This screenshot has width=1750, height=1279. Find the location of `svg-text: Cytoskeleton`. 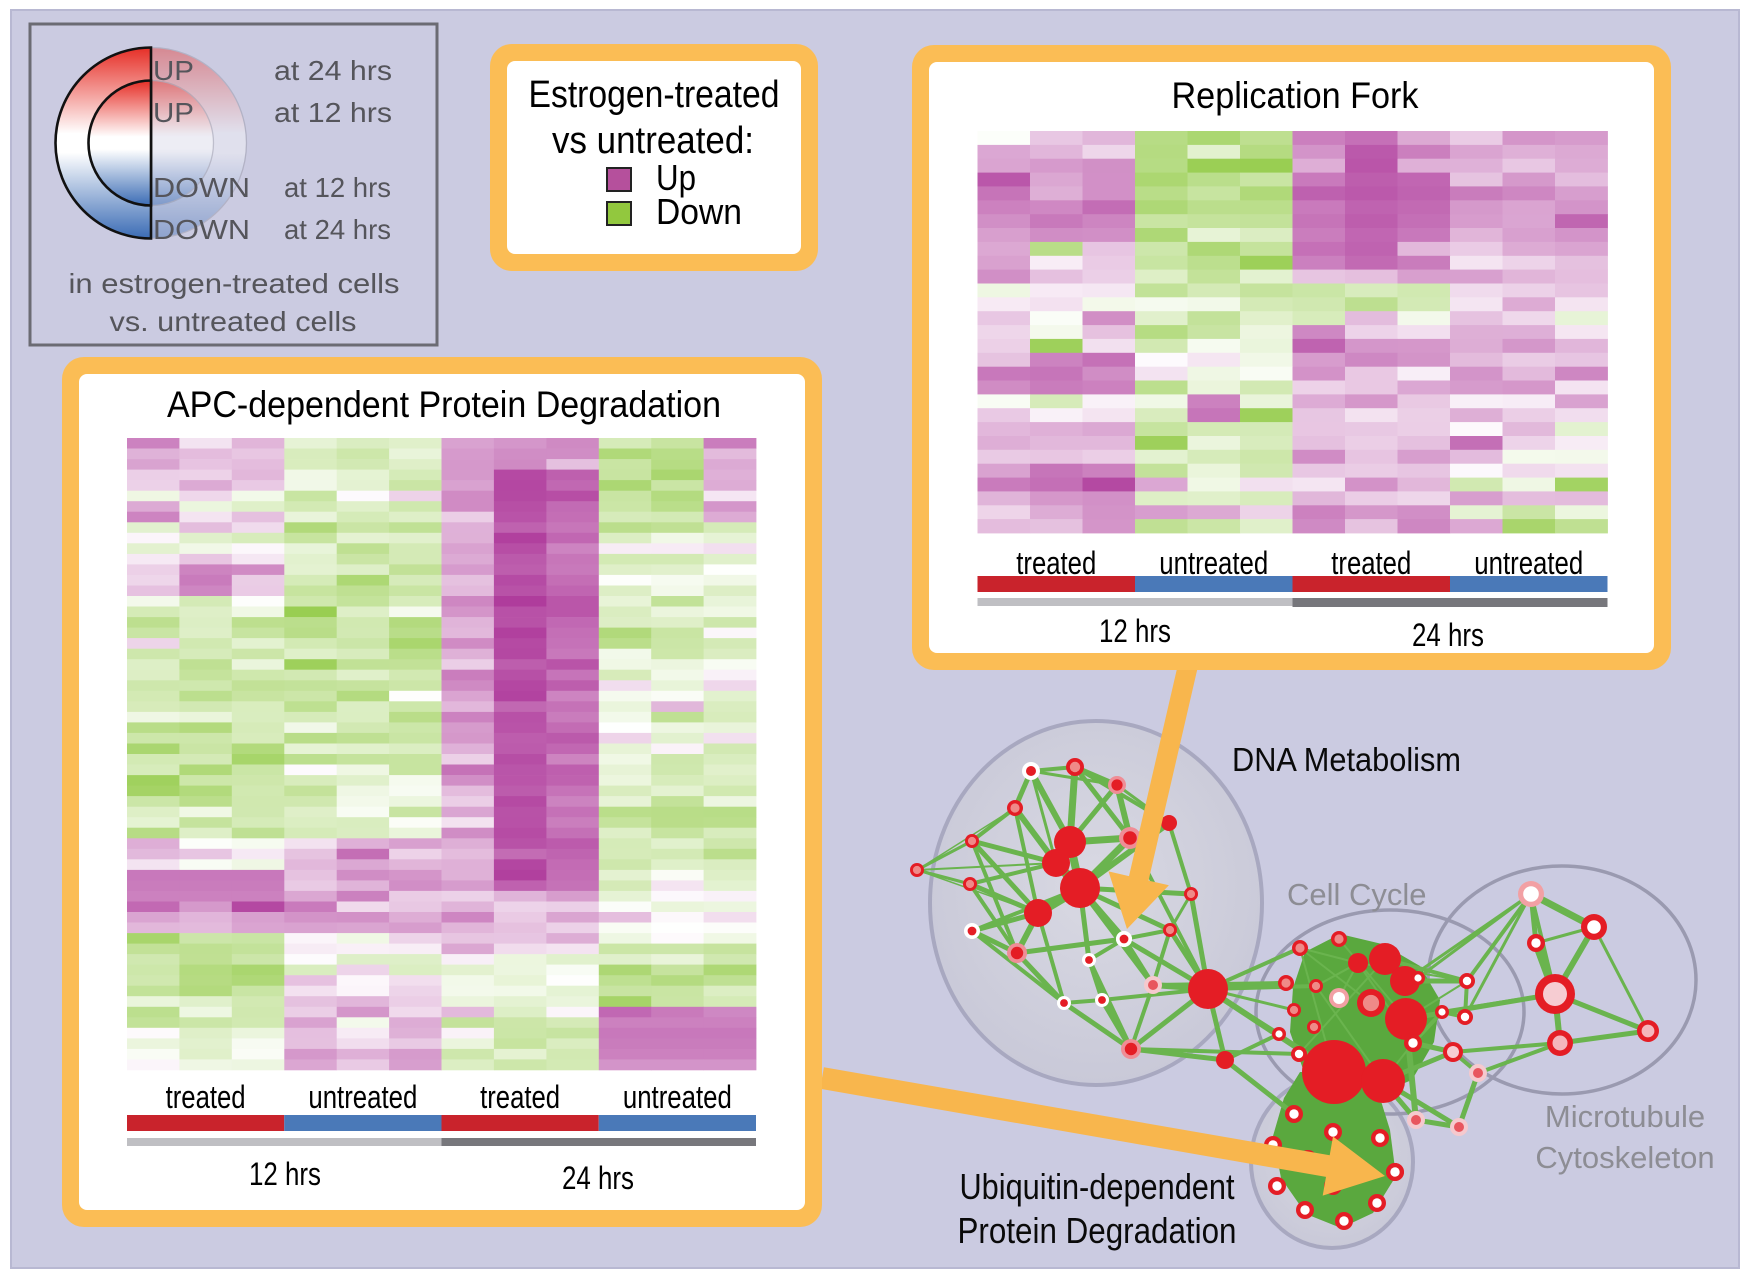

svg-text: Cytoskeleton is located at coordinates (1624, 1157).